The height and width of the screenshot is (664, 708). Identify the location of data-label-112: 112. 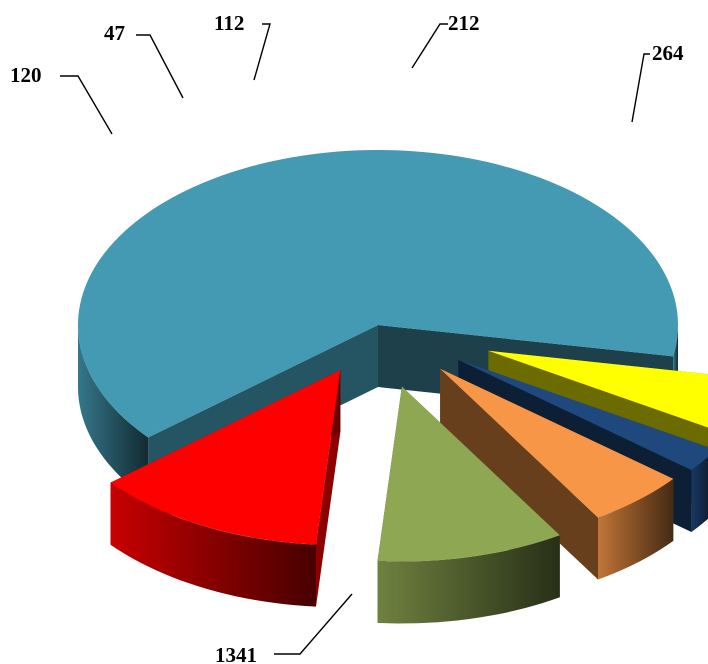
(229, 23).